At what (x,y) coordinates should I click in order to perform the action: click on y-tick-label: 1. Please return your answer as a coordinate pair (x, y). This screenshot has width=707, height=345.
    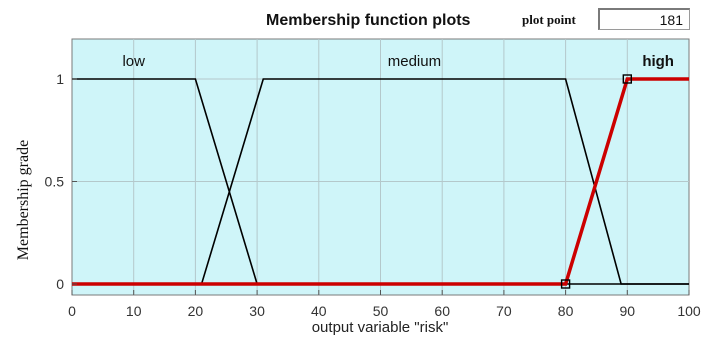
    Looking at the image, I should click on (60, 79).